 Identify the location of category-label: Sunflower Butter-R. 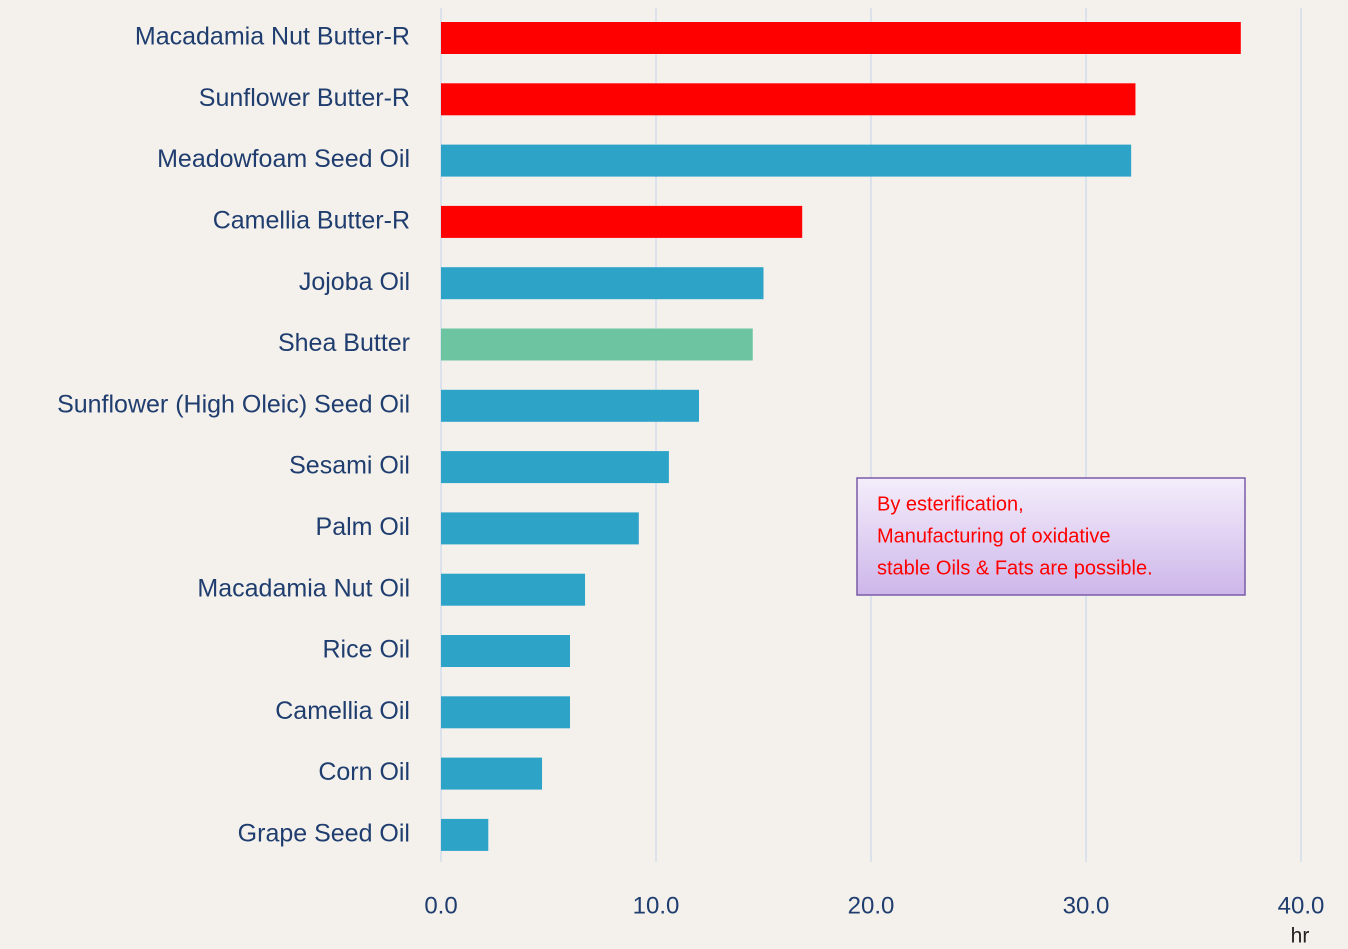
(304, 98).